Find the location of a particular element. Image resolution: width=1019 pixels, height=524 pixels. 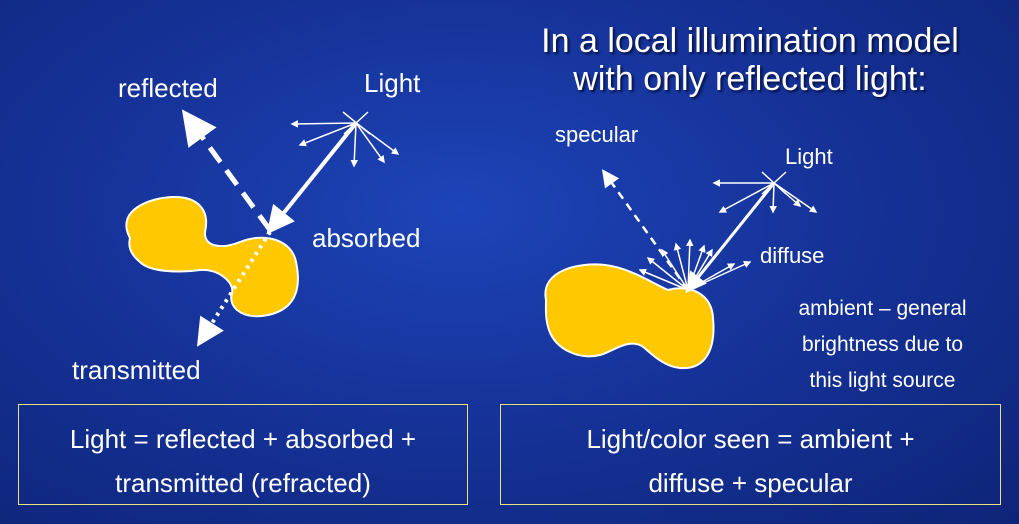

title-line-2: with only reflected light: is located at coordinates (750, 79).